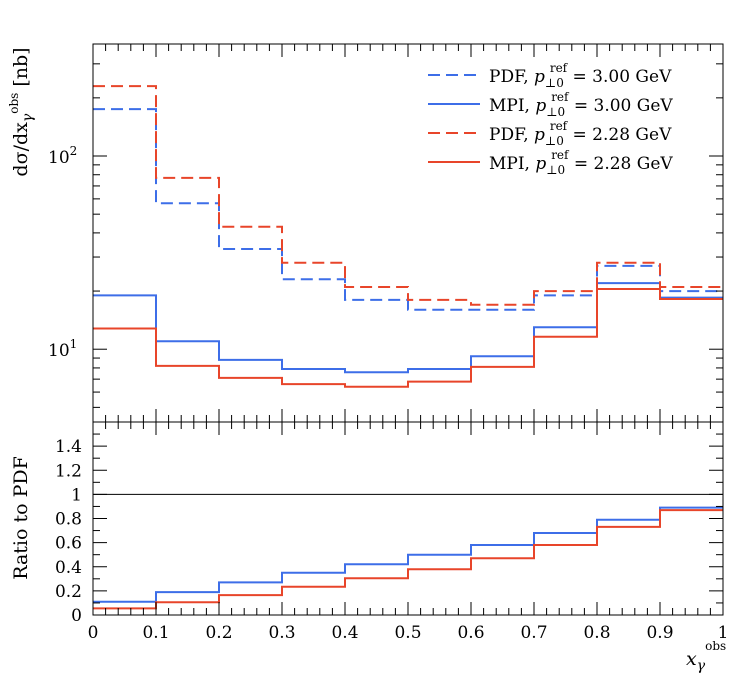 The height and width of the screenshot is (675, 747). What do you see at coordinates (596, 633) in the screenshot?
I see `x-tick-label: 0.8` at bounding box center [596, 633].